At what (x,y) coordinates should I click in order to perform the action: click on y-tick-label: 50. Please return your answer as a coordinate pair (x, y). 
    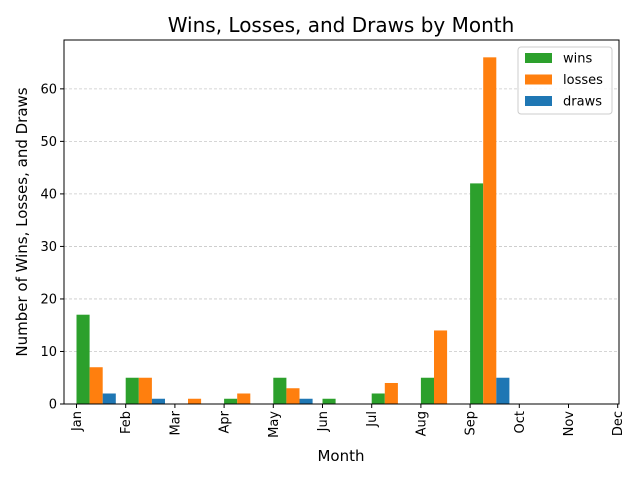
    Looking at the image, I should click on (48, 142).